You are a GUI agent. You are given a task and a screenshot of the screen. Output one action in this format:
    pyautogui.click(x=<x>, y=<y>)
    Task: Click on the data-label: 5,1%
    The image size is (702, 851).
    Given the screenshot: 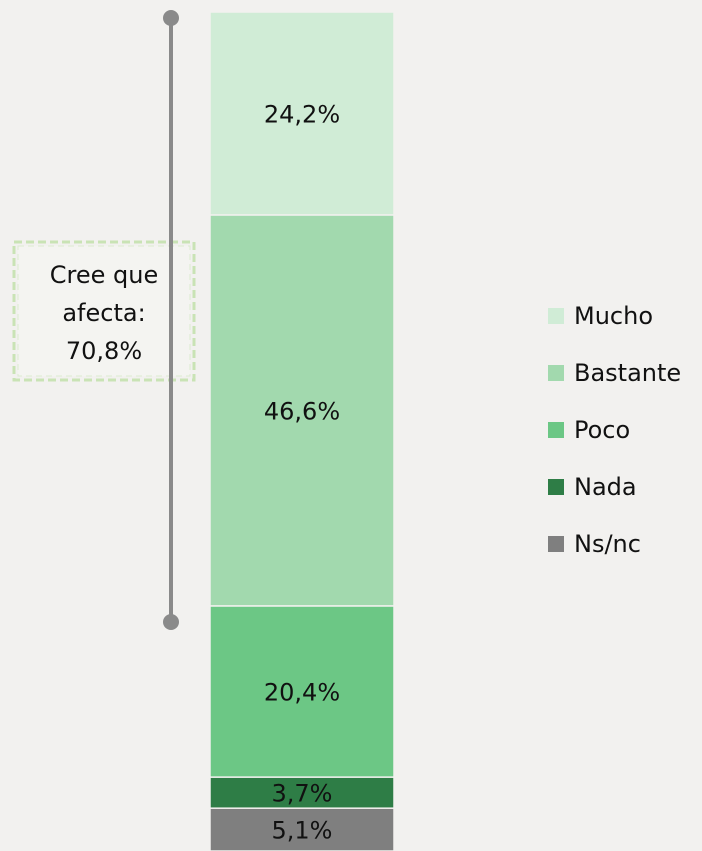 What is the action you would take?
    pyautogui.click(x=302, y=831)
    